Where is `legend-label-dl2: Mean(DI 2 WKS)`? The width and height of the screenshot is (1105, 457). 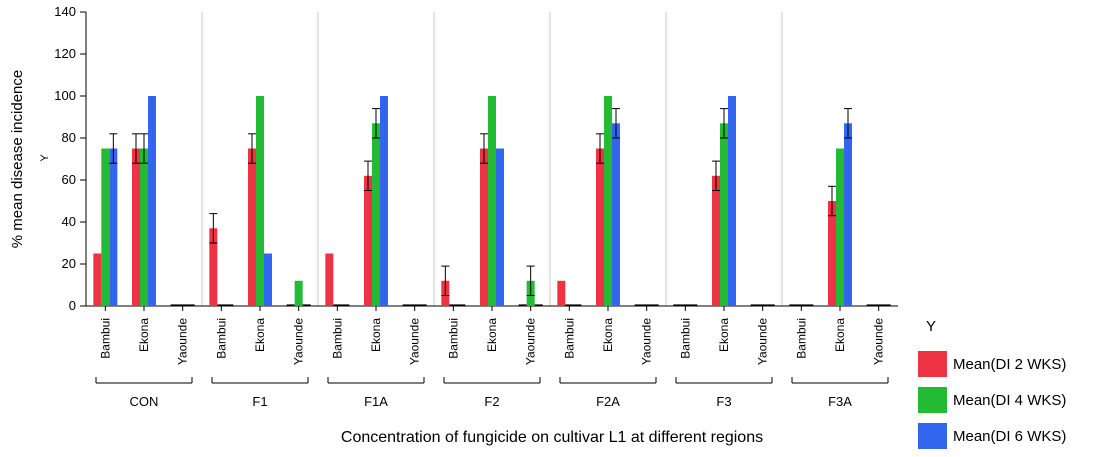
legend-label-dl2: Mean(DI 2 WKS) is located at coordinates (1010, 364).